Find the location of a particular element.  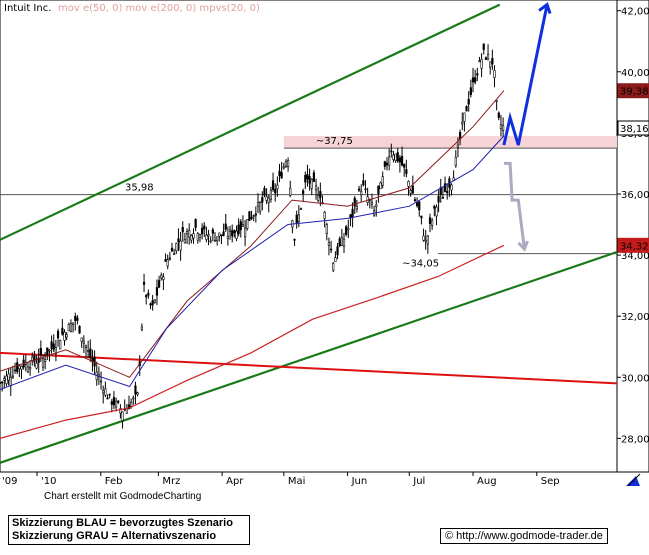

y-tick-label: 42,00 is located at coordinates (635, 12).